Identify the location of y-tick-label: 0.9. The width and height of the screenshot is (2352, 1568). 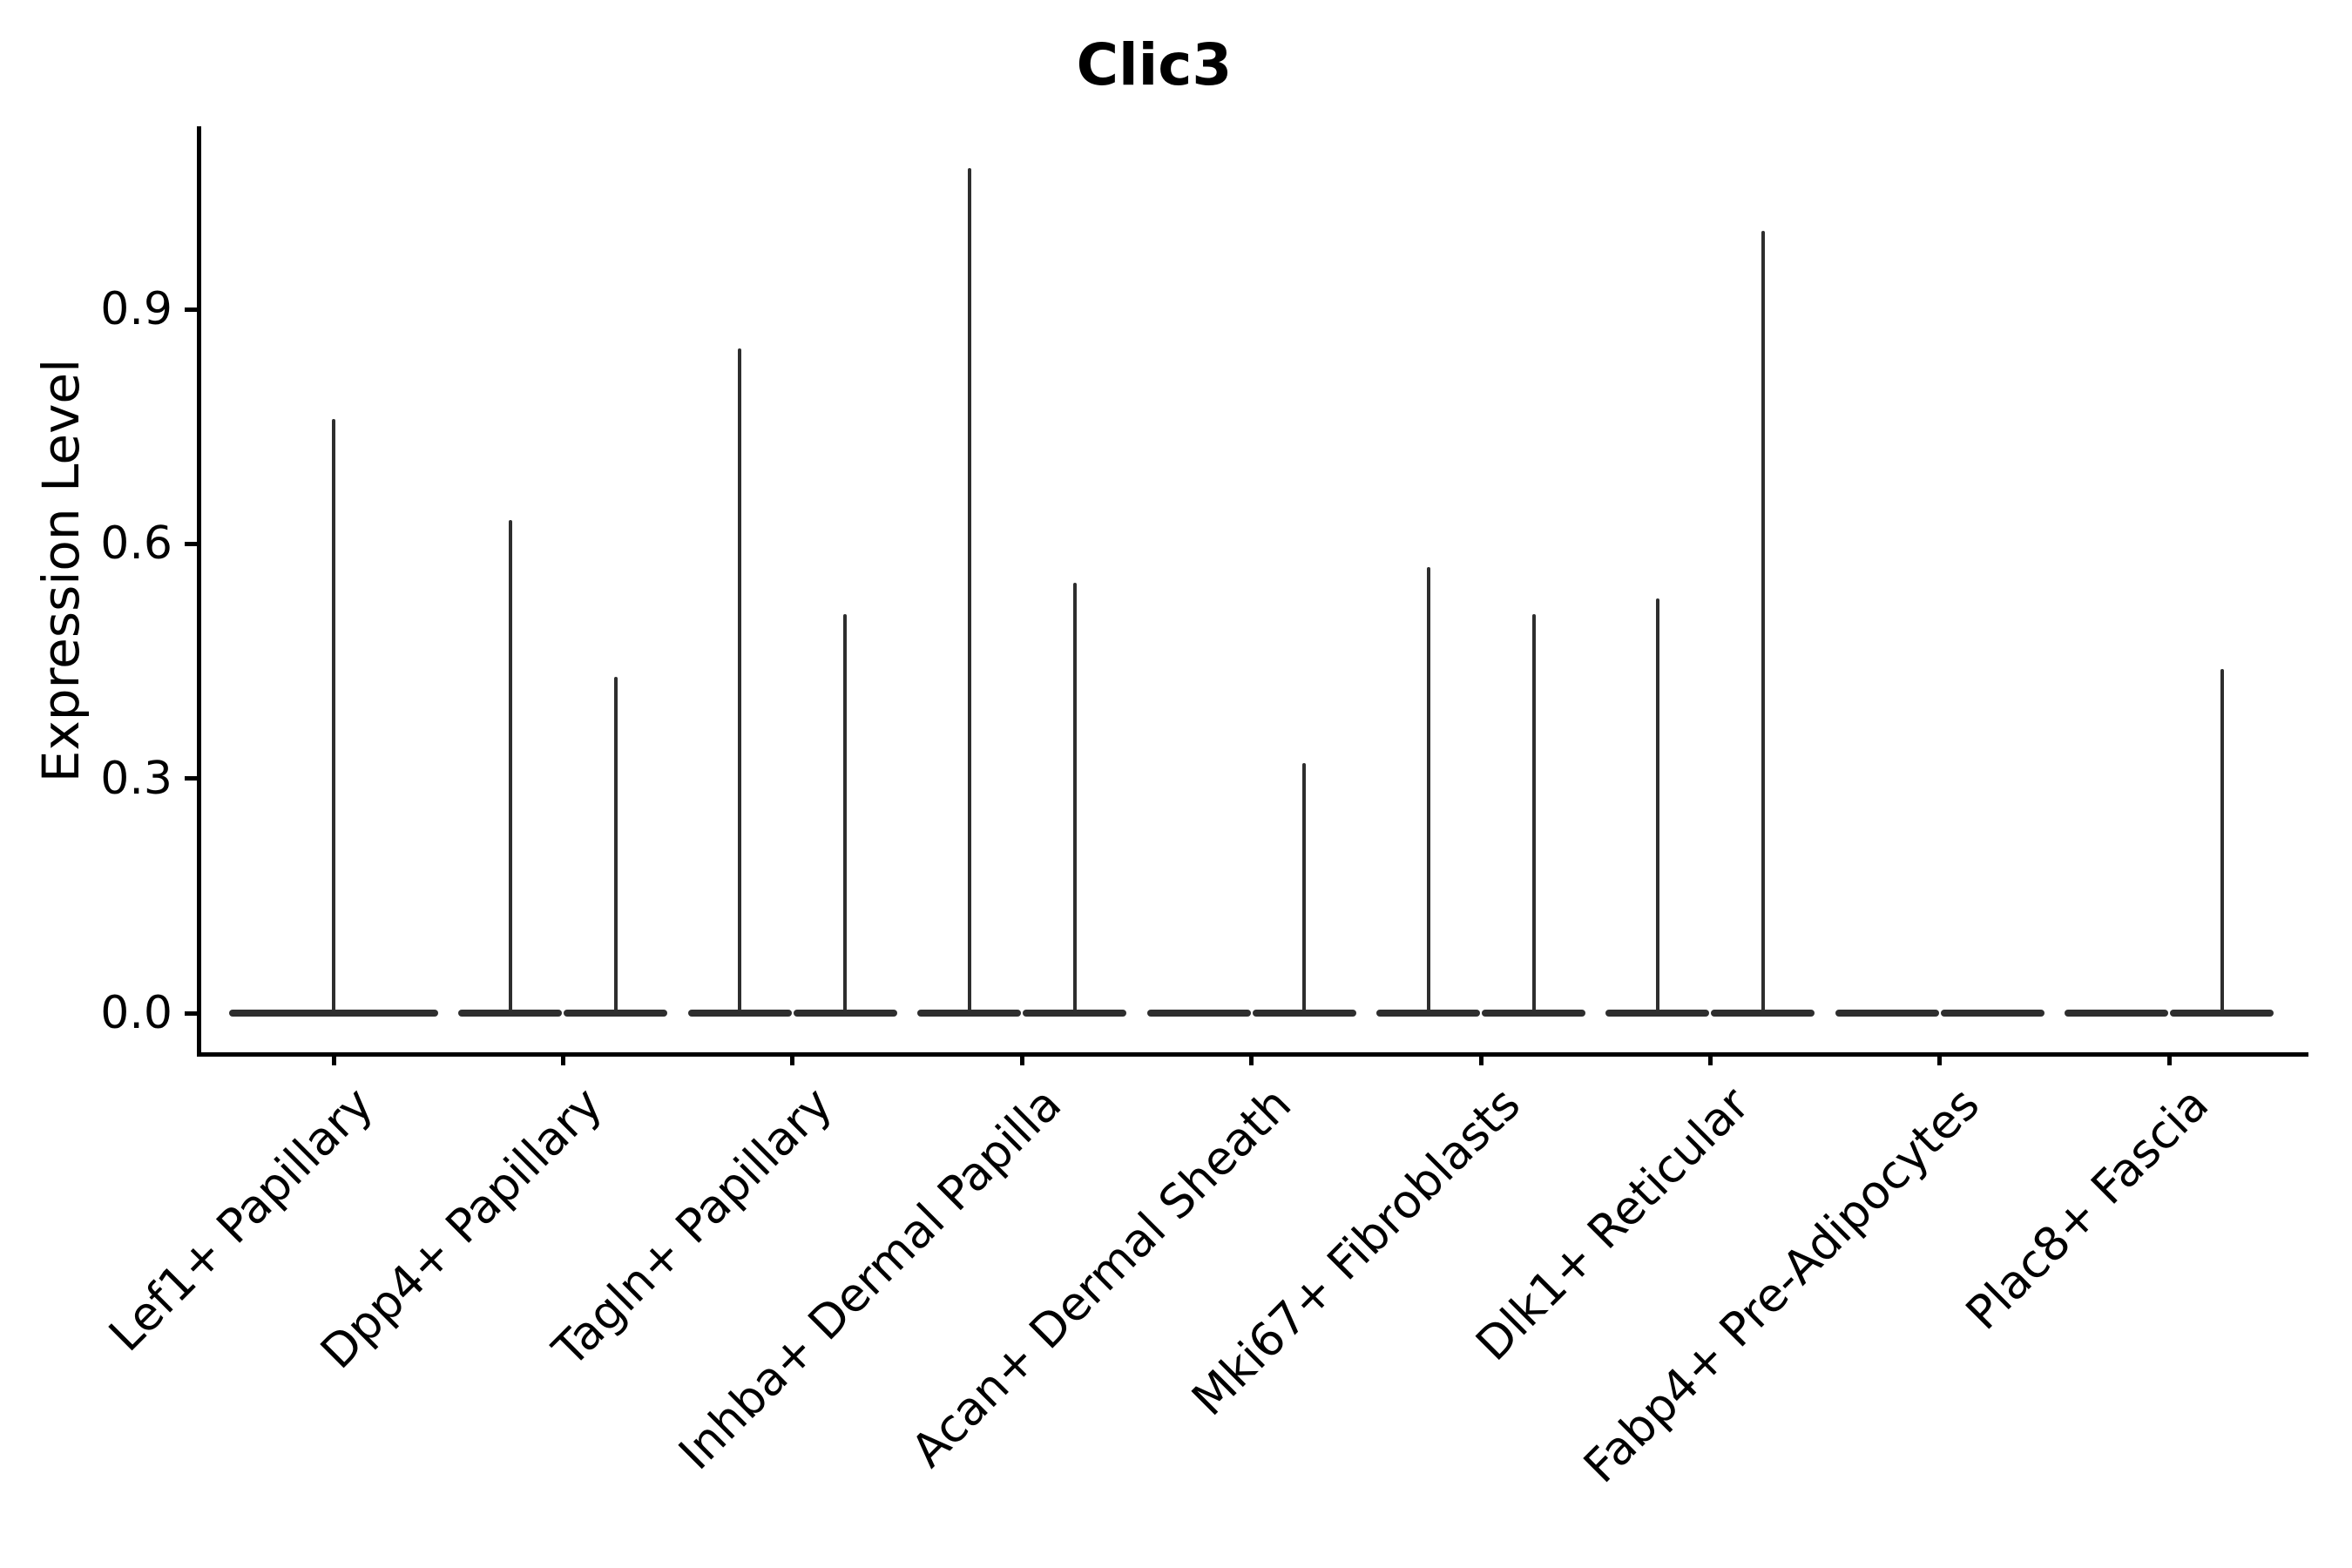
(136, 309).